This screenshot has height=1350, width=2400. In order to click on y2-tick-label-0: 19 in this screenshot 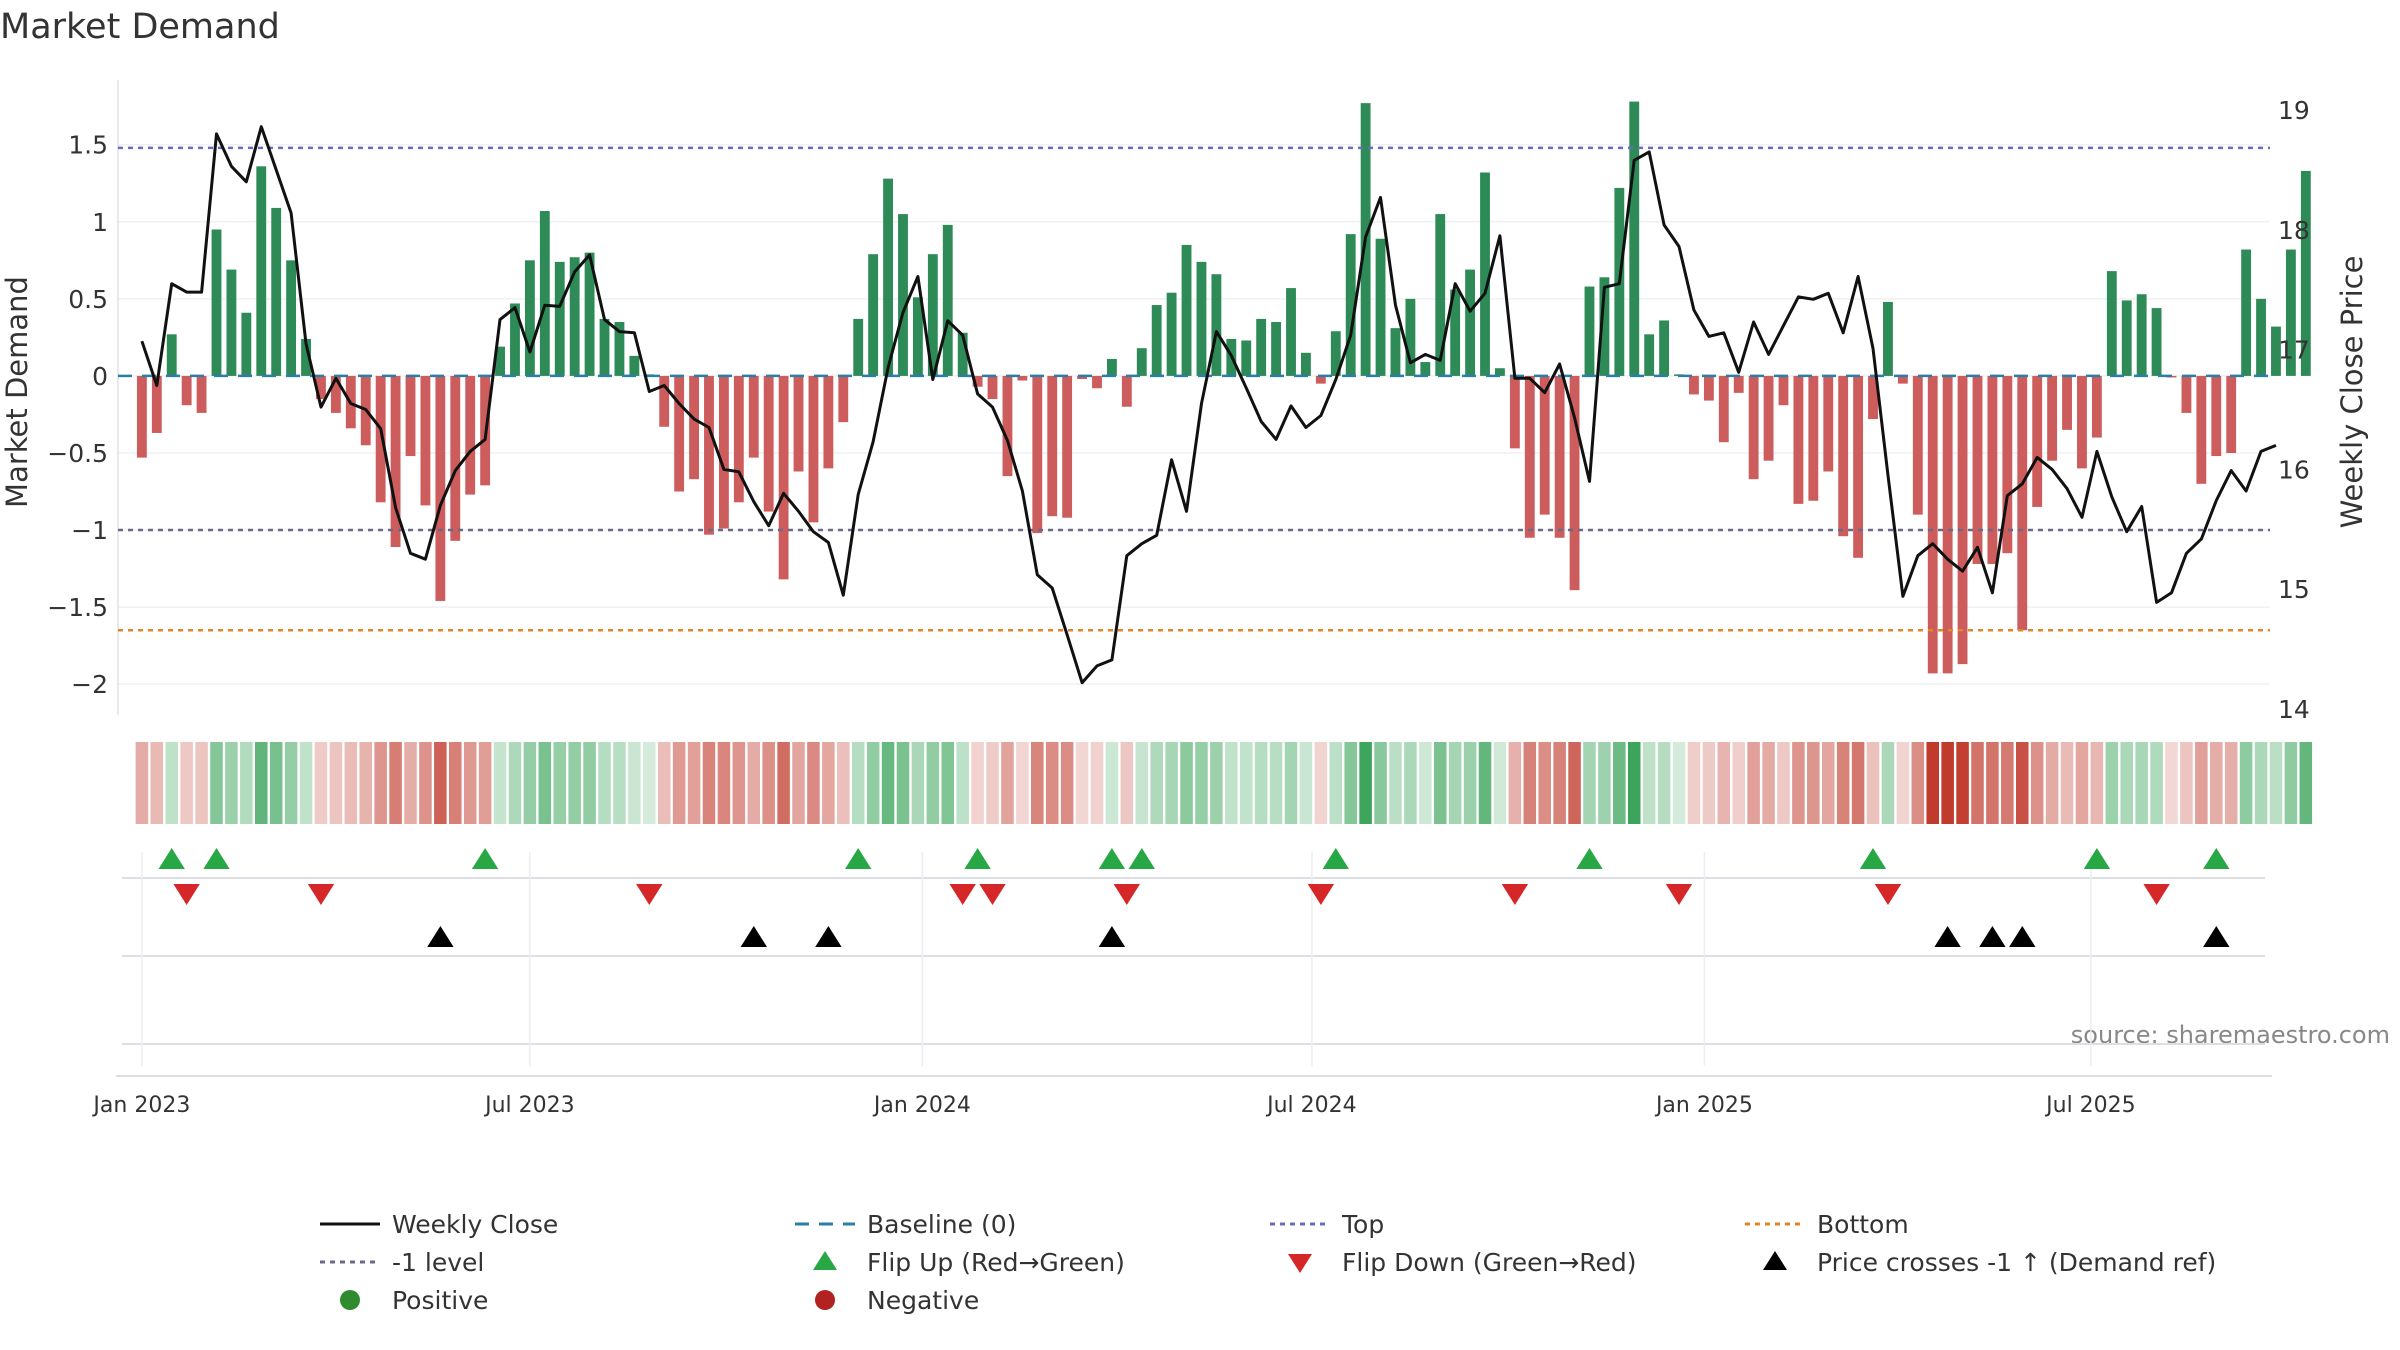, I will do `click(2294, 110)`.